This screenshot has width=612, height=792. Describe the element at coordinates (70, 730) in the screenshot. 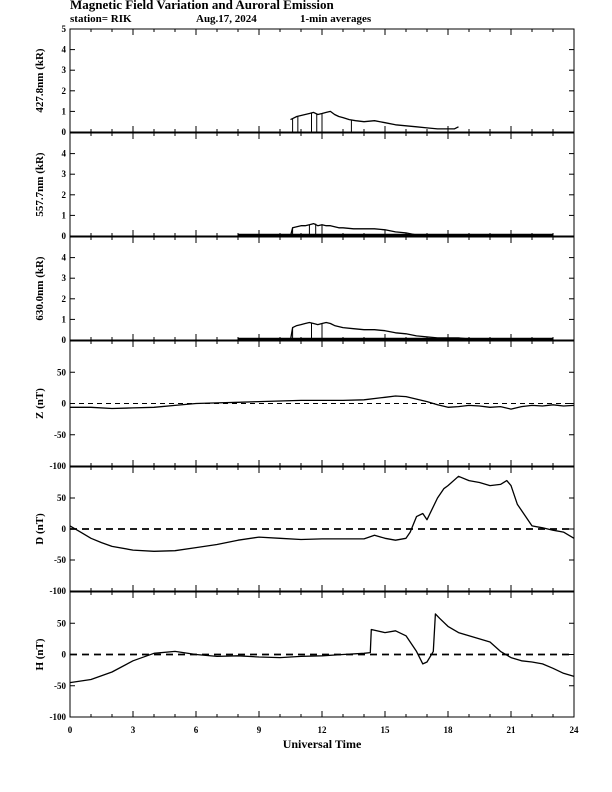

I see `x-tick-label: 0` at that location.